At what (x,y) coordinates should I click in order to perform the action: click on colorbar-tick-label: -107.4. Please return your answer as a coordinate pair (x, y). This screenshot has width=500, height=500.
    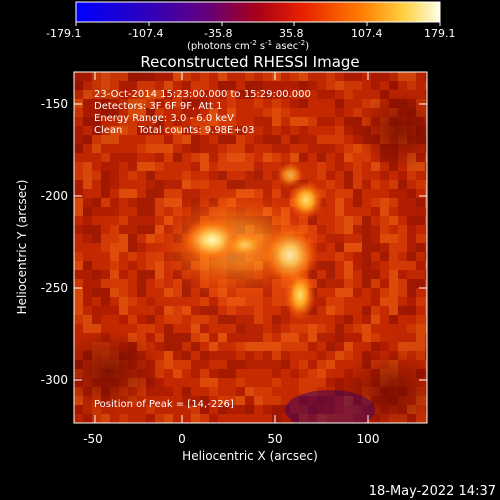
    Looking at the image, I should click on (145, 33).